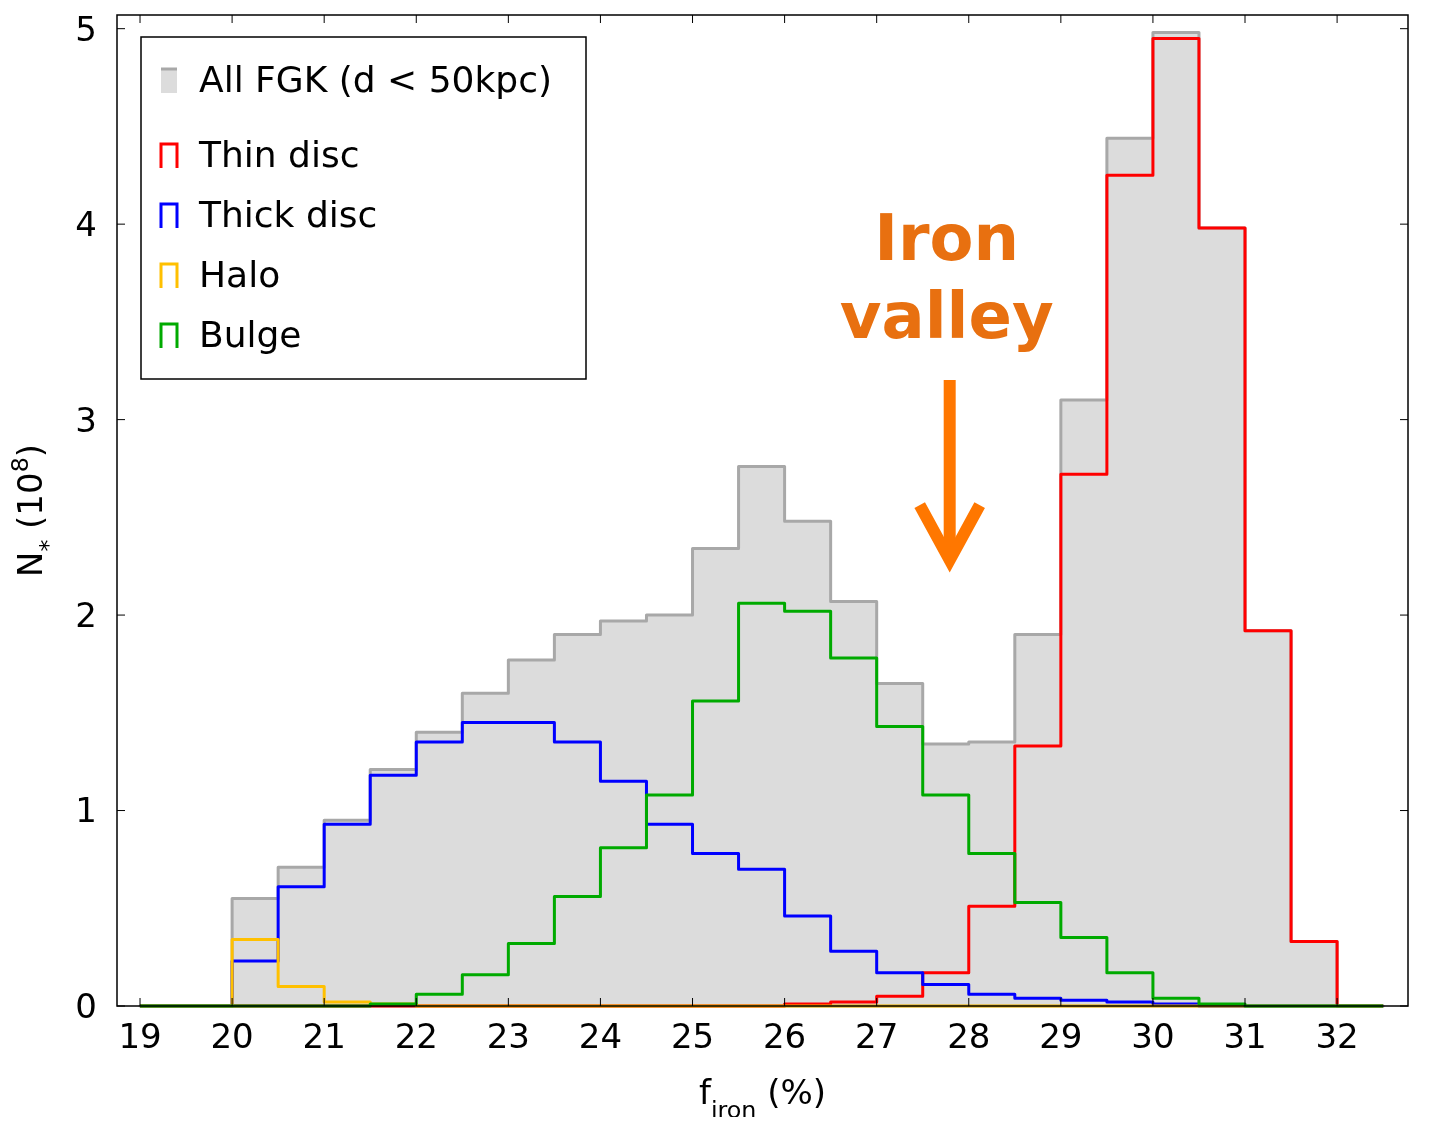 The height and width of the screenshot is (1125, 1434). I want to click on annotation: Iron valley, so click(946, 277).